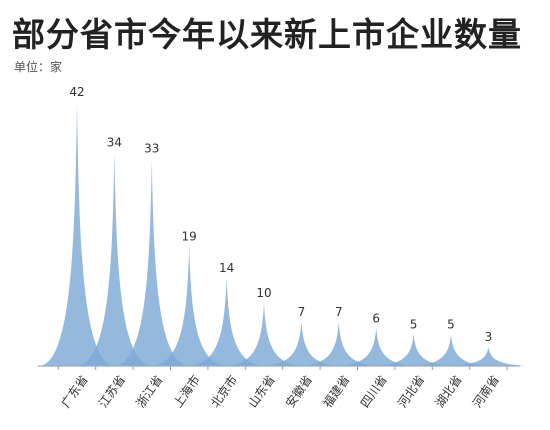 The width and height of the screenshot is (550, 430). Describe the element at coordinates (263, 293) in the screenshot. I see `value-label: 10` at that location.